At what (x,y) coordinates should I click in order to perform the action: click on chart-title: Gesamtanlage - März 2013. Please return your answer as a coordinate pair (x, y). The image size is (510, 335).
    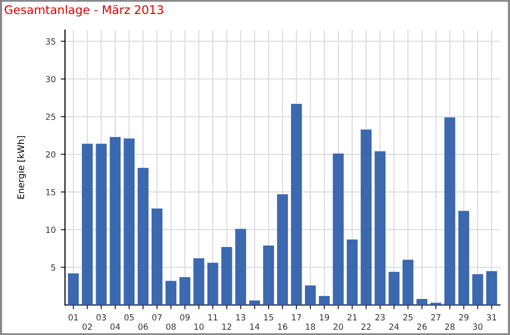
    Looking at the image, I should click on (84, 10).